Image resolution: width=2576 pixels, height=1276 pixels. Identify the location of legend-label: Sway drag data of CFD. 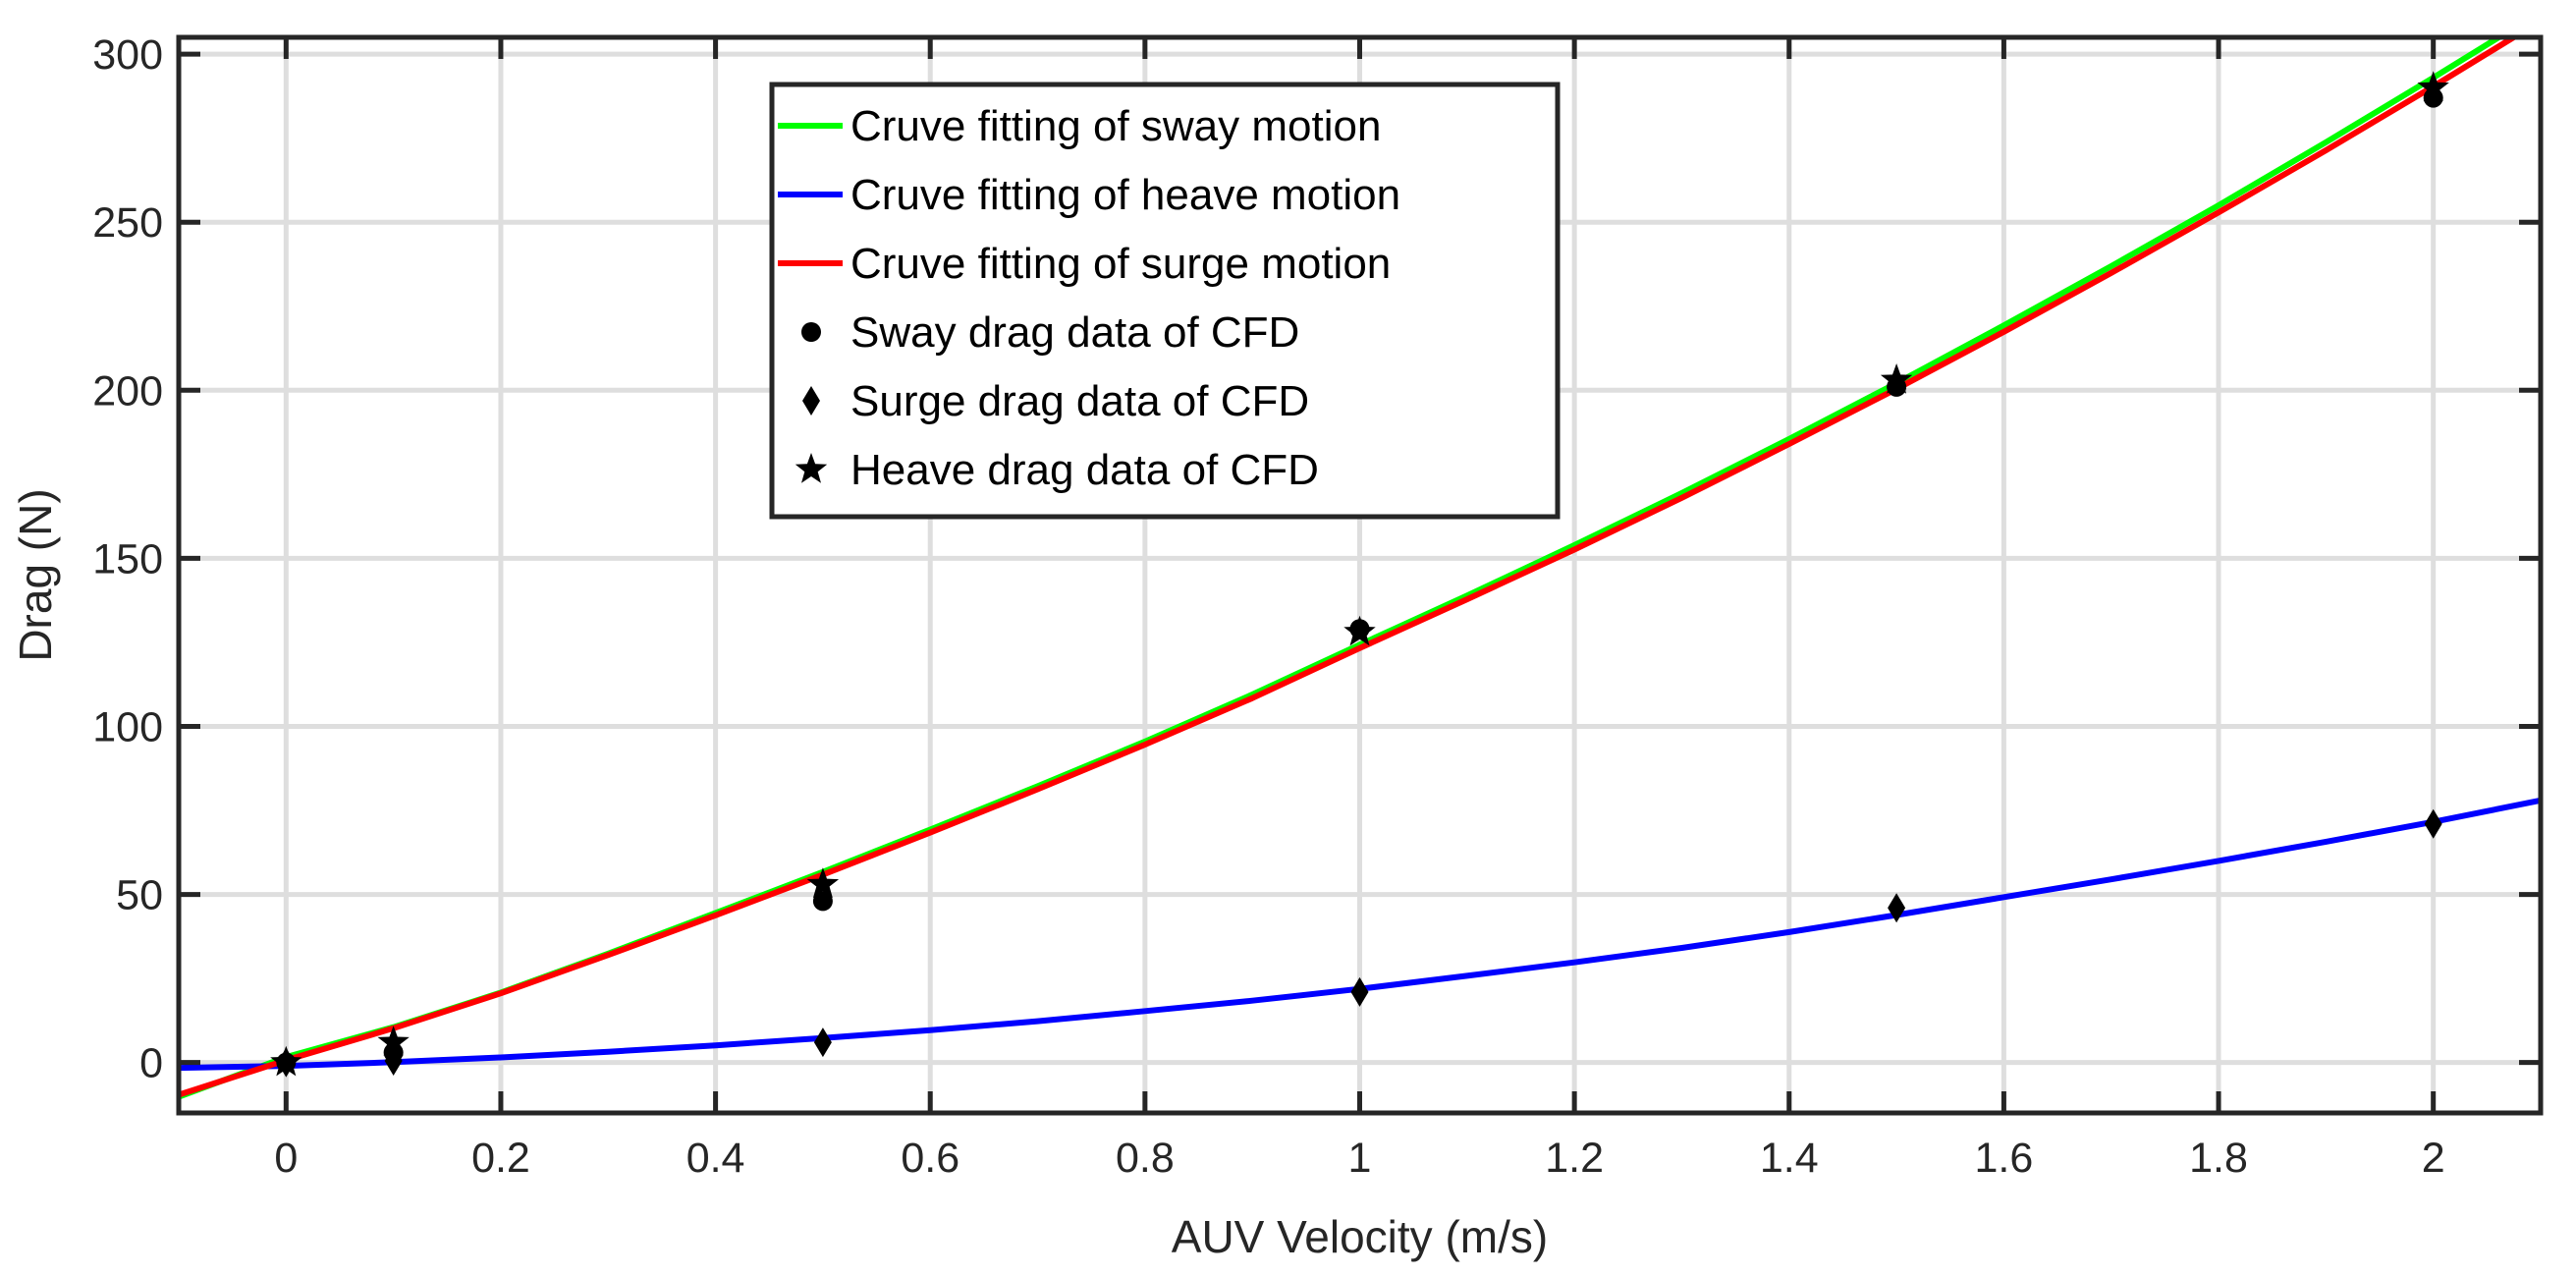
(1074, 332).